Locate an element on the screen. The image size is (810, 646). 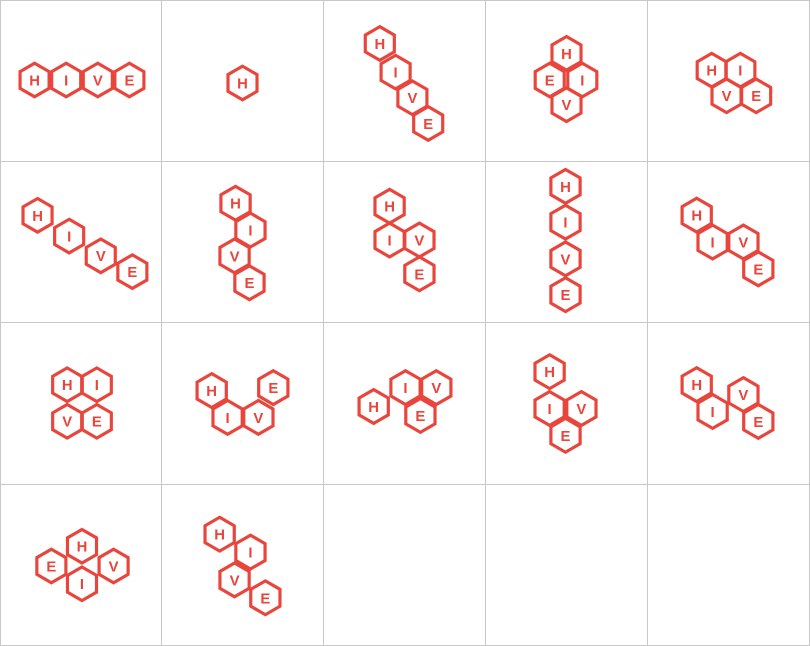
logo-tile is located at coordinates (567, 565).